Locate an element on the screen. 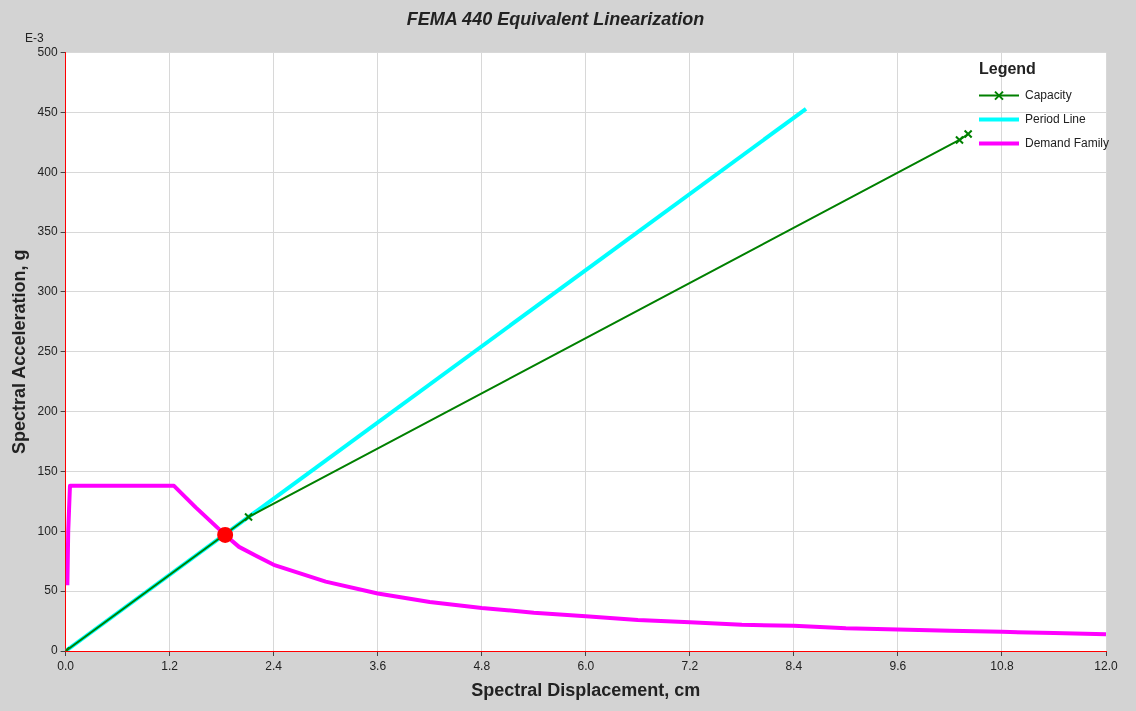  y-tick-label: 0 is located at coordinates (54, 650).